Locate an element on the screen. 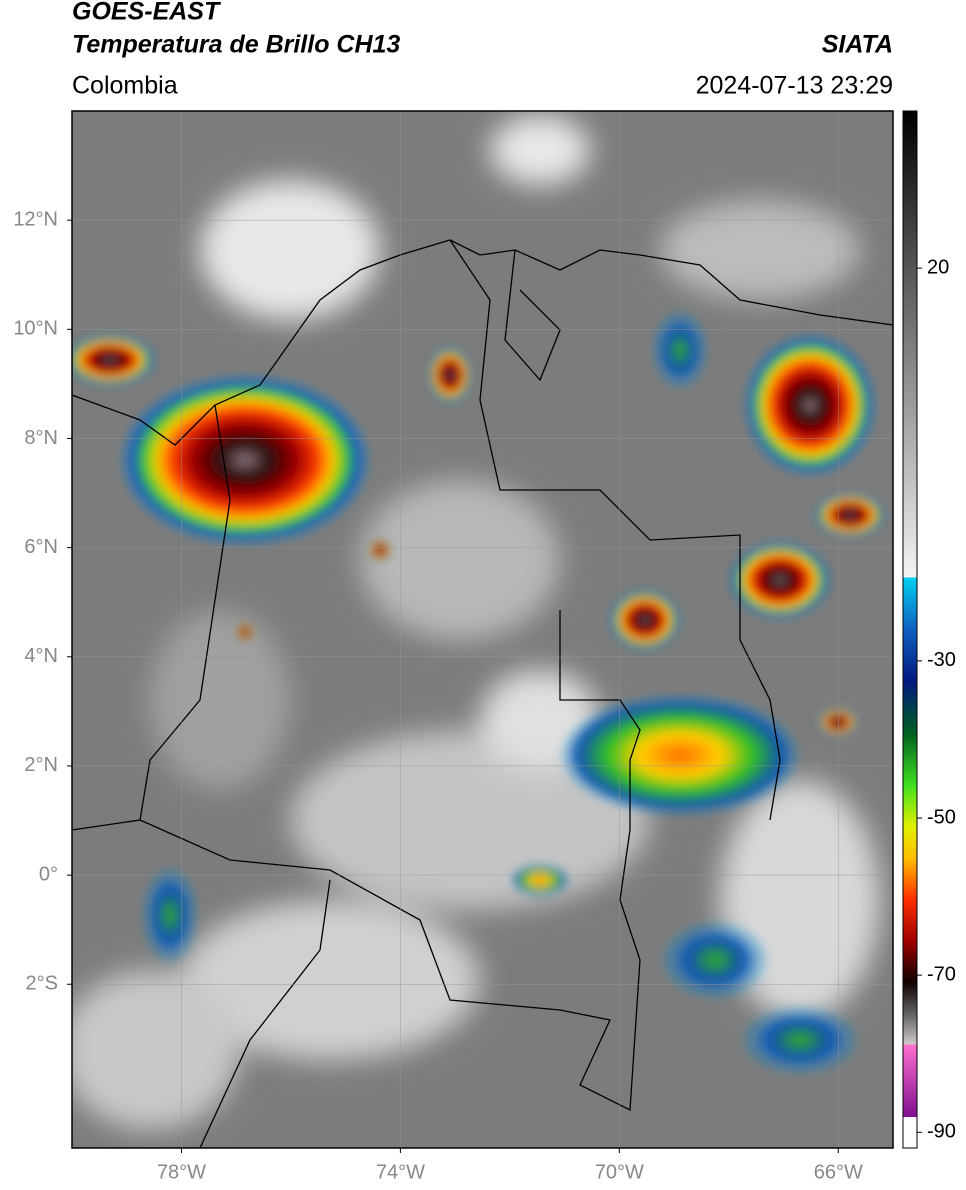 The image size is (966, 1190). lat-tick-label: 0° is located at coordinates (48, 874).